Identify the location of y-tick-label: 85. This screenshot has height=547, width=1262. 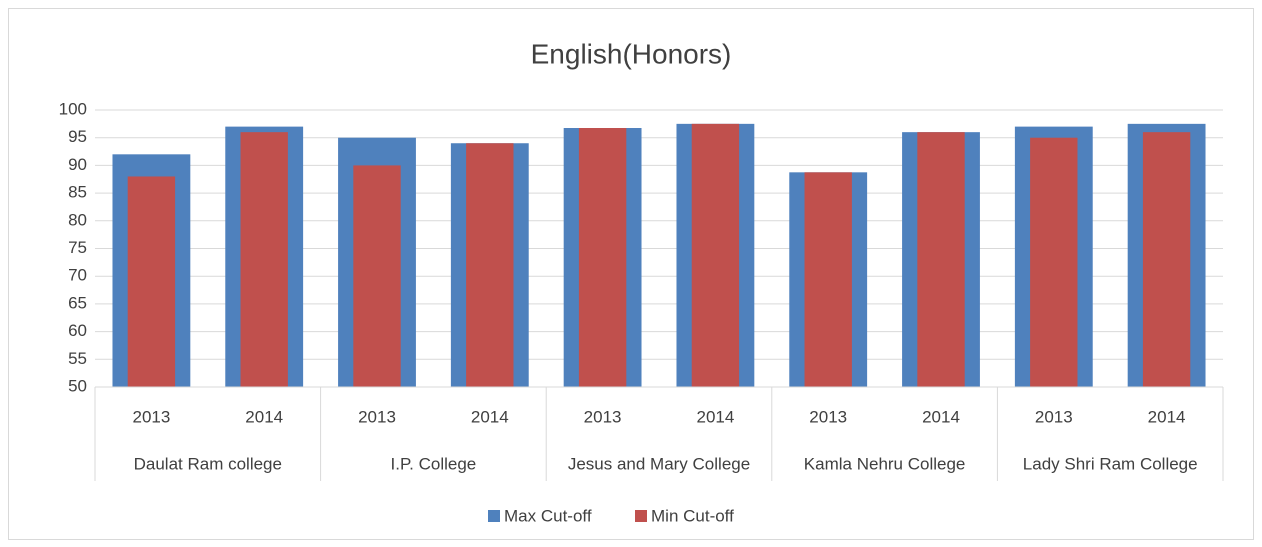
(77, 192).